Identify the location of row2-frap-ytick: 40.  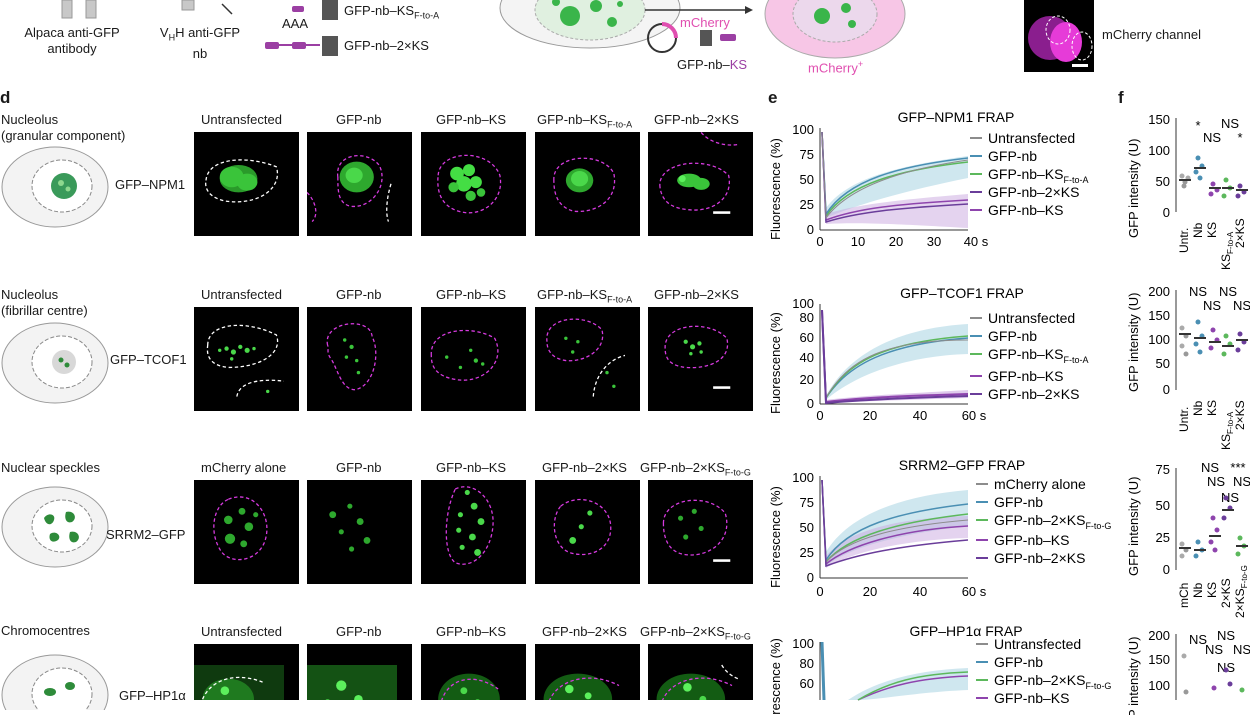
(807, 357).